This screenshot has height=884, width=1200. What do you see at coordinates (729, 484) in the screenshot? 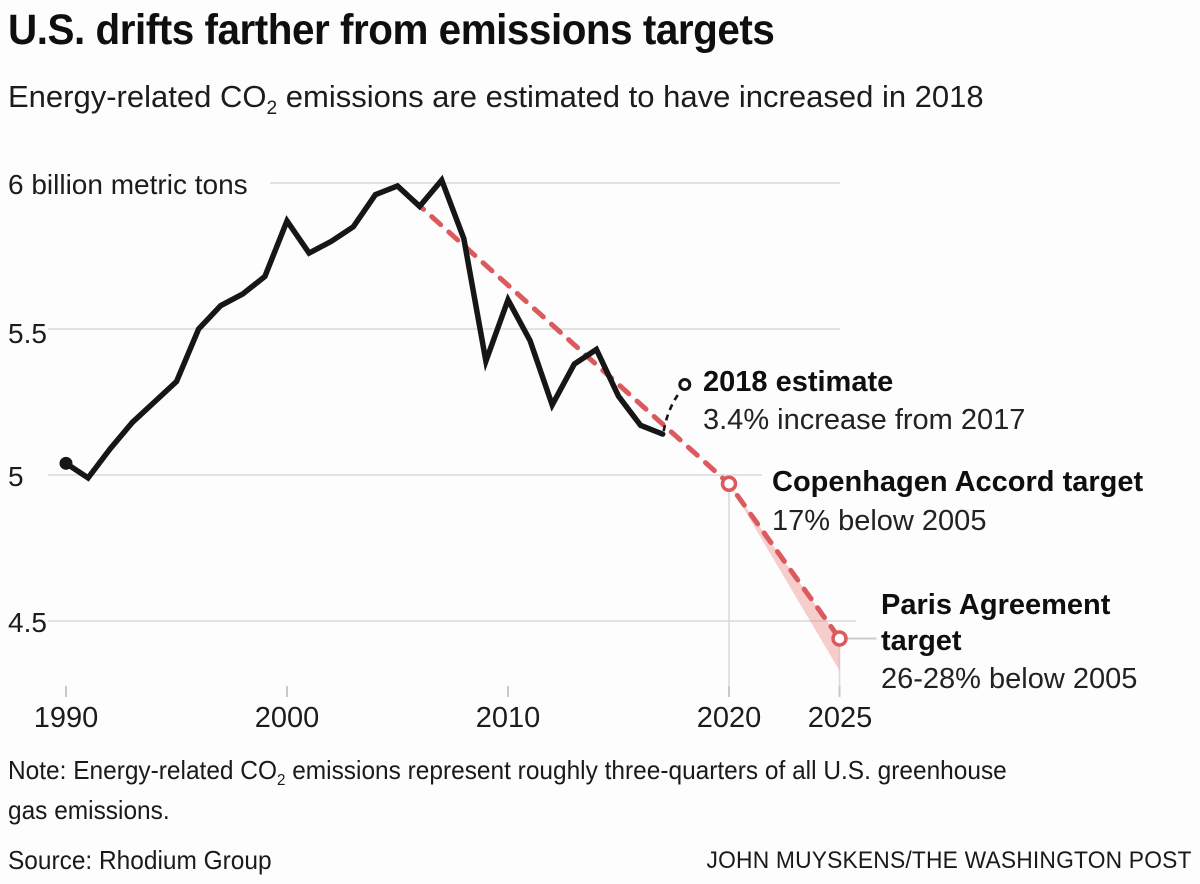
I see `copenhagen-target-marker` at bounding box center [729, 484].